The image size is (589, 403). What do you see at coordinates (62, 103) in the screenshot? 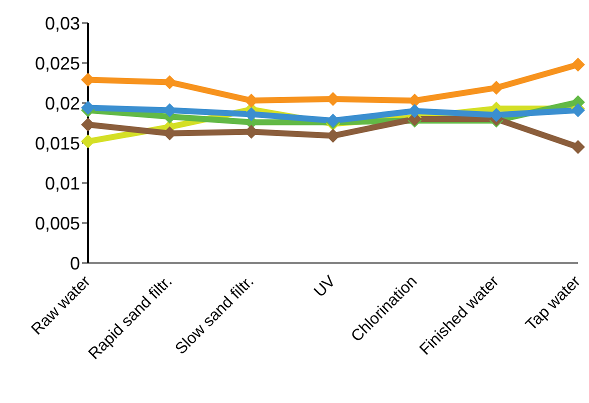
I see `y-tick-label: 0,02` at bounding box center [62, 103].